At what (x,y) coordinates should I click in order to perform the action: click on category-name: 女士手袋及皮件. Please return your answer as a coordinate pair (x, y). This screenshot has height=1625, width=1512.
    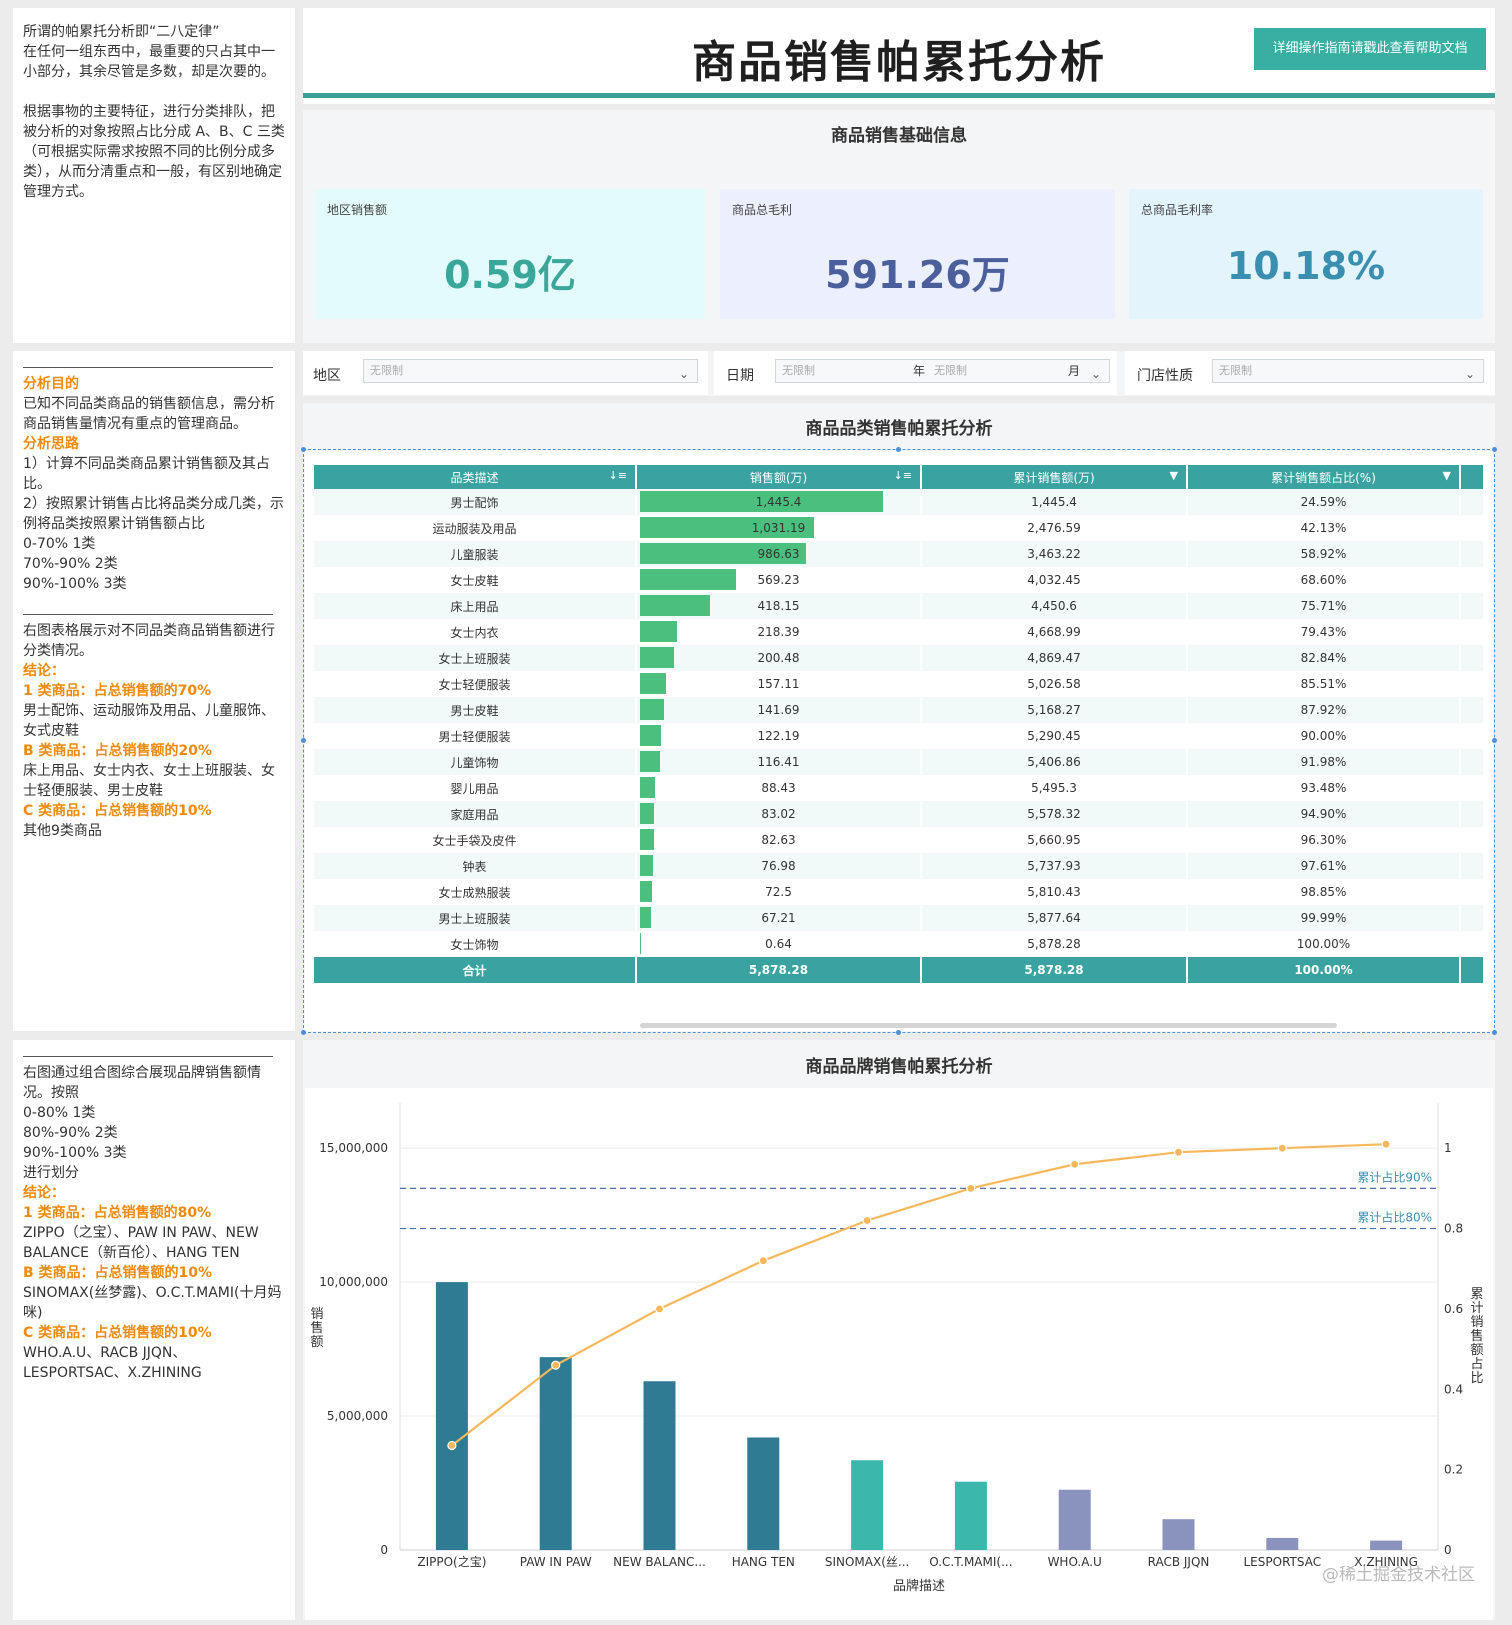
    Looking at the image, I should click on (475, 840).